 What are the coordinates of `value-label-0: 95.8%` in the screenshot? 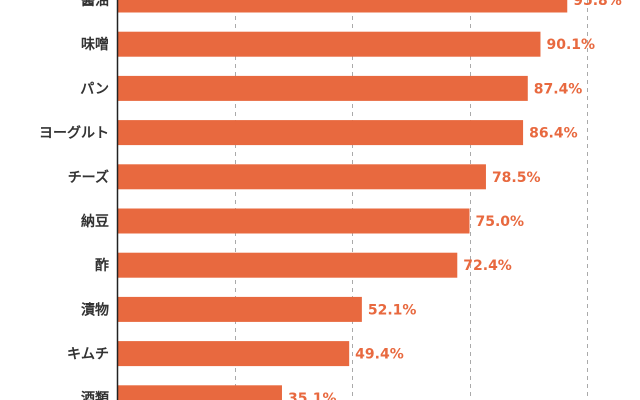 It's located at (597, 4).